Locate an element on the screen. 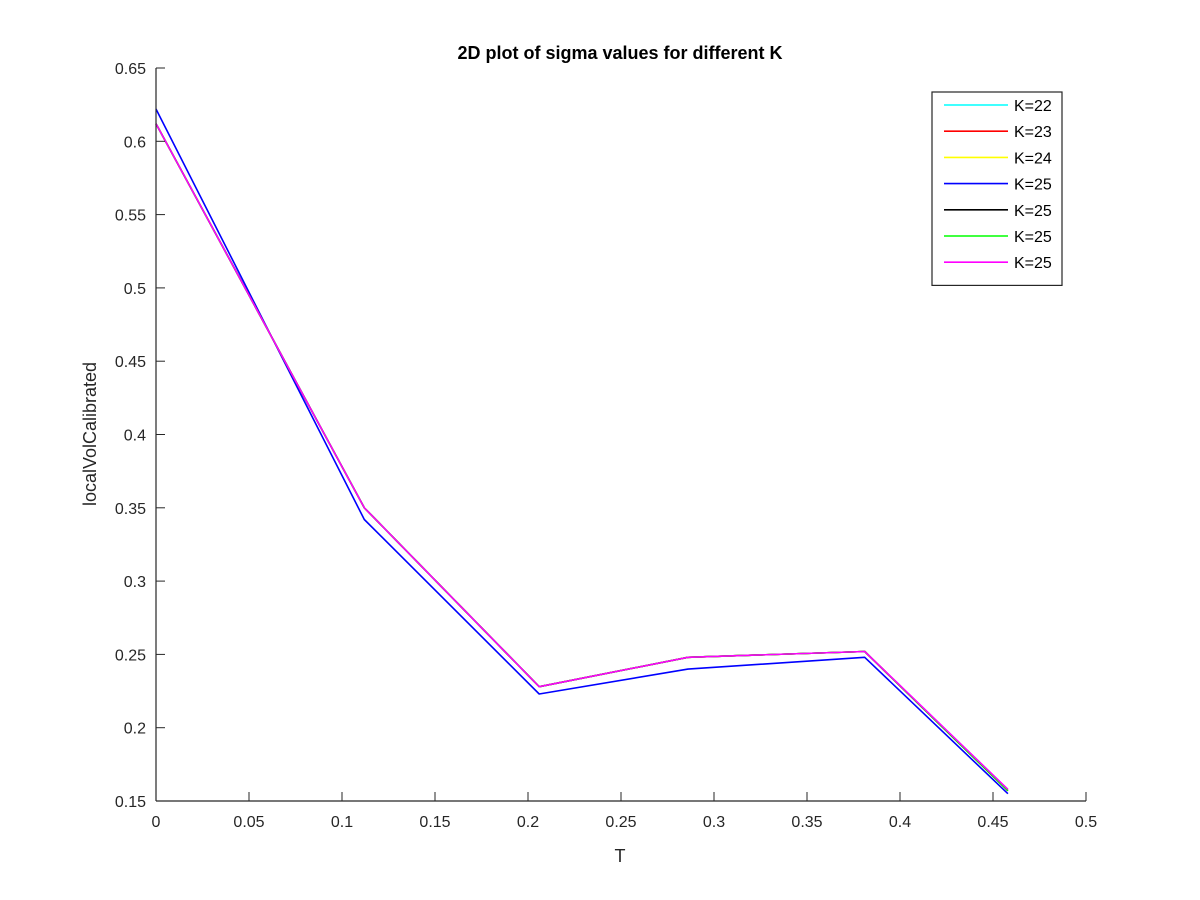 This screenshot has width=1200, height=900. x-tick-label: 0 is located at coordinates (156, 822).